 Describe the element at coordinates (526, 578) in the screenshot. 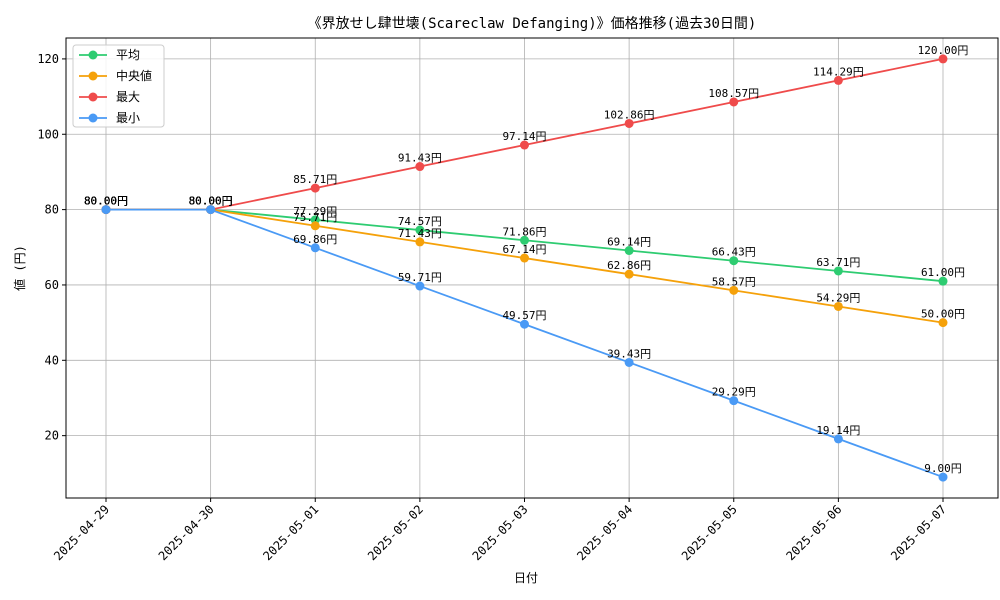

I see `x-axis-title: 日付` at that location.